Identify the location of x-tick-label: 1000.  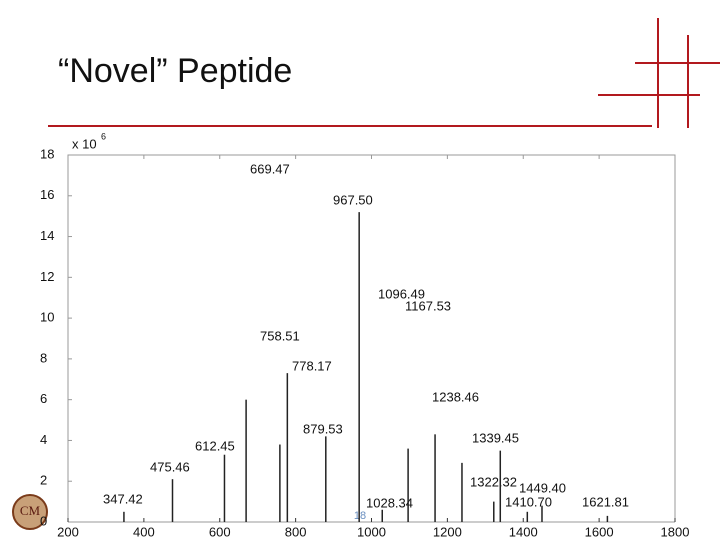
(371, 531).